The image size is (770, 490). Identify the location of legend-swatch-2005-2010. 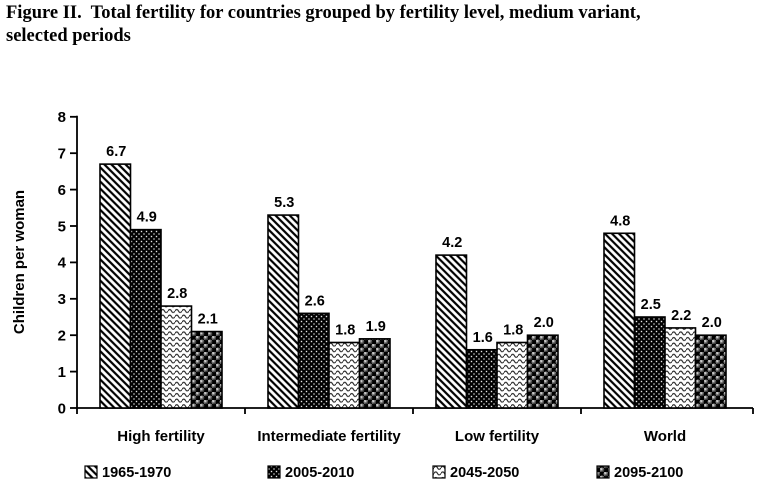
(274, 472).